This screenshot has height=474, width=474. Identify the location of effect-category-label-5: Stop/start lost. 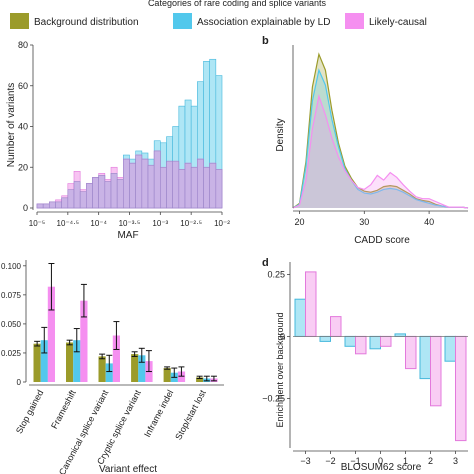
(190, 415).